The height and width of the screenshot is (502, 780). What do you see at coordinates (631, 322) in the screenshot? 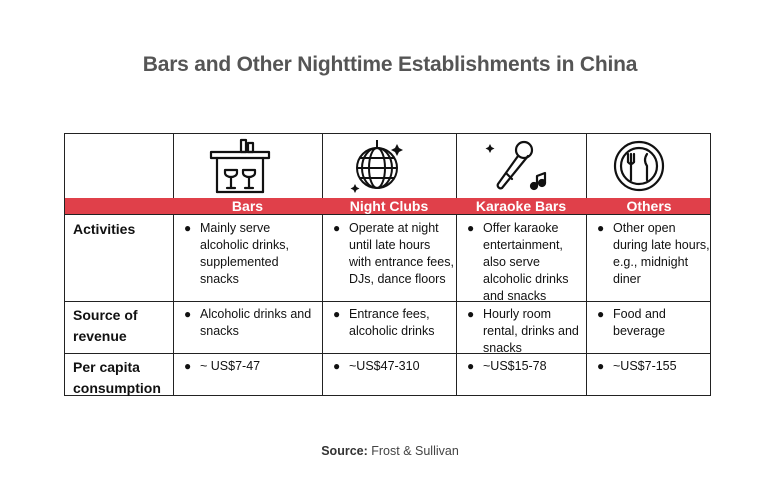
I see `table-cell: ● Food and beverage` at bounding box center [631, 322].